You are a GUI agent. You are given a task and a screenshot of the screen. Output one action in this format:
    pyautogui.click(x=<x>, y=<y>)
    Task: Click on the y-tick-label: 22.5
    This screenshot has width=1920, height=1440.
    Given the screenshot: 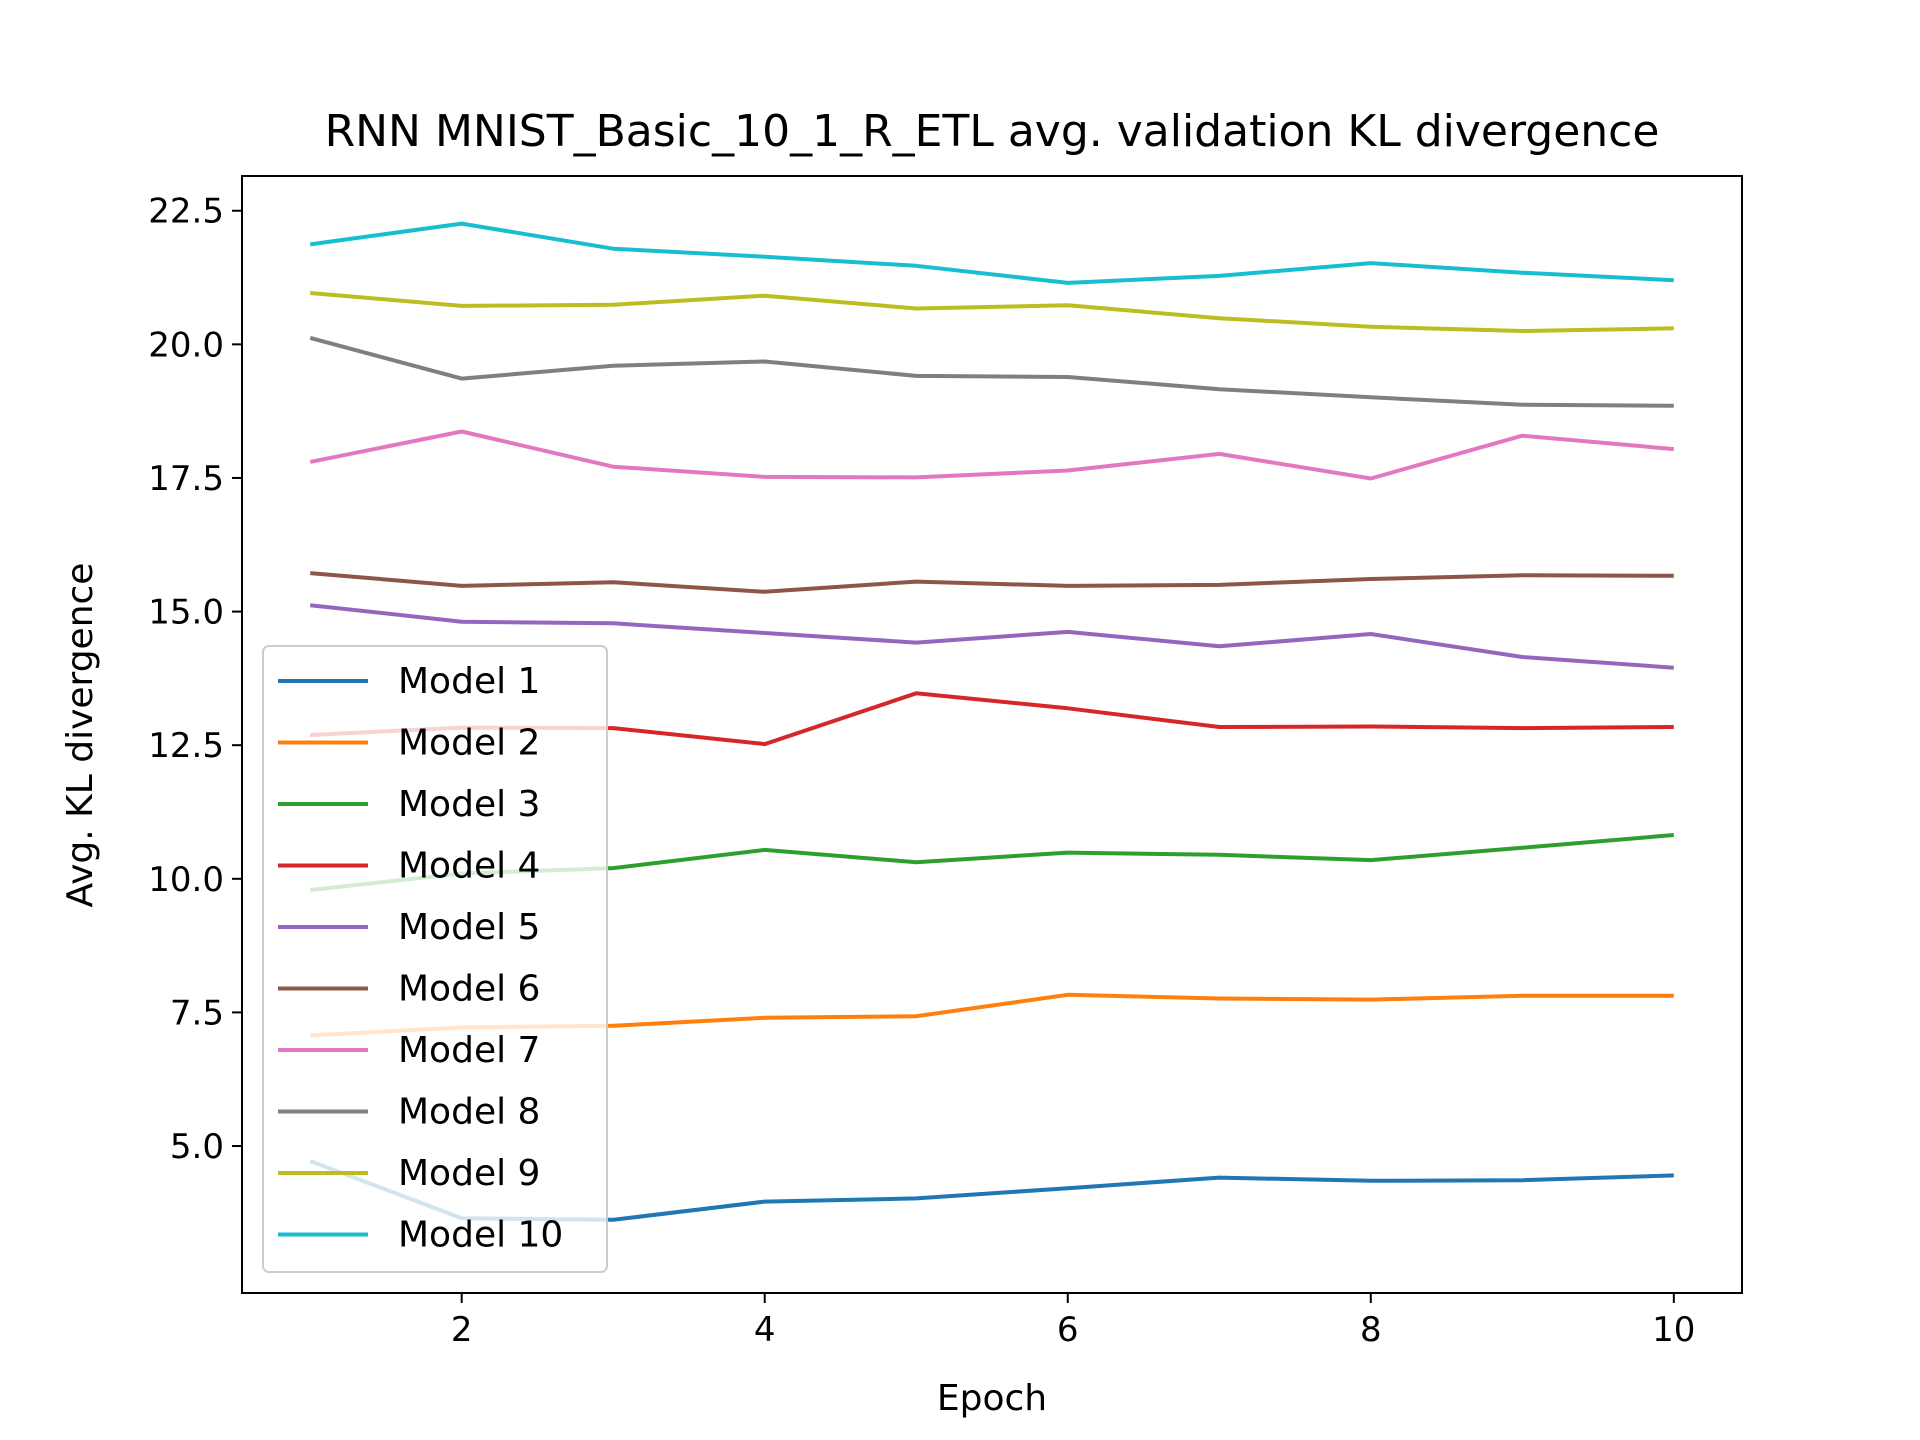 What is the action you would take?
    pyautogui.click(x=186, y=212)
    